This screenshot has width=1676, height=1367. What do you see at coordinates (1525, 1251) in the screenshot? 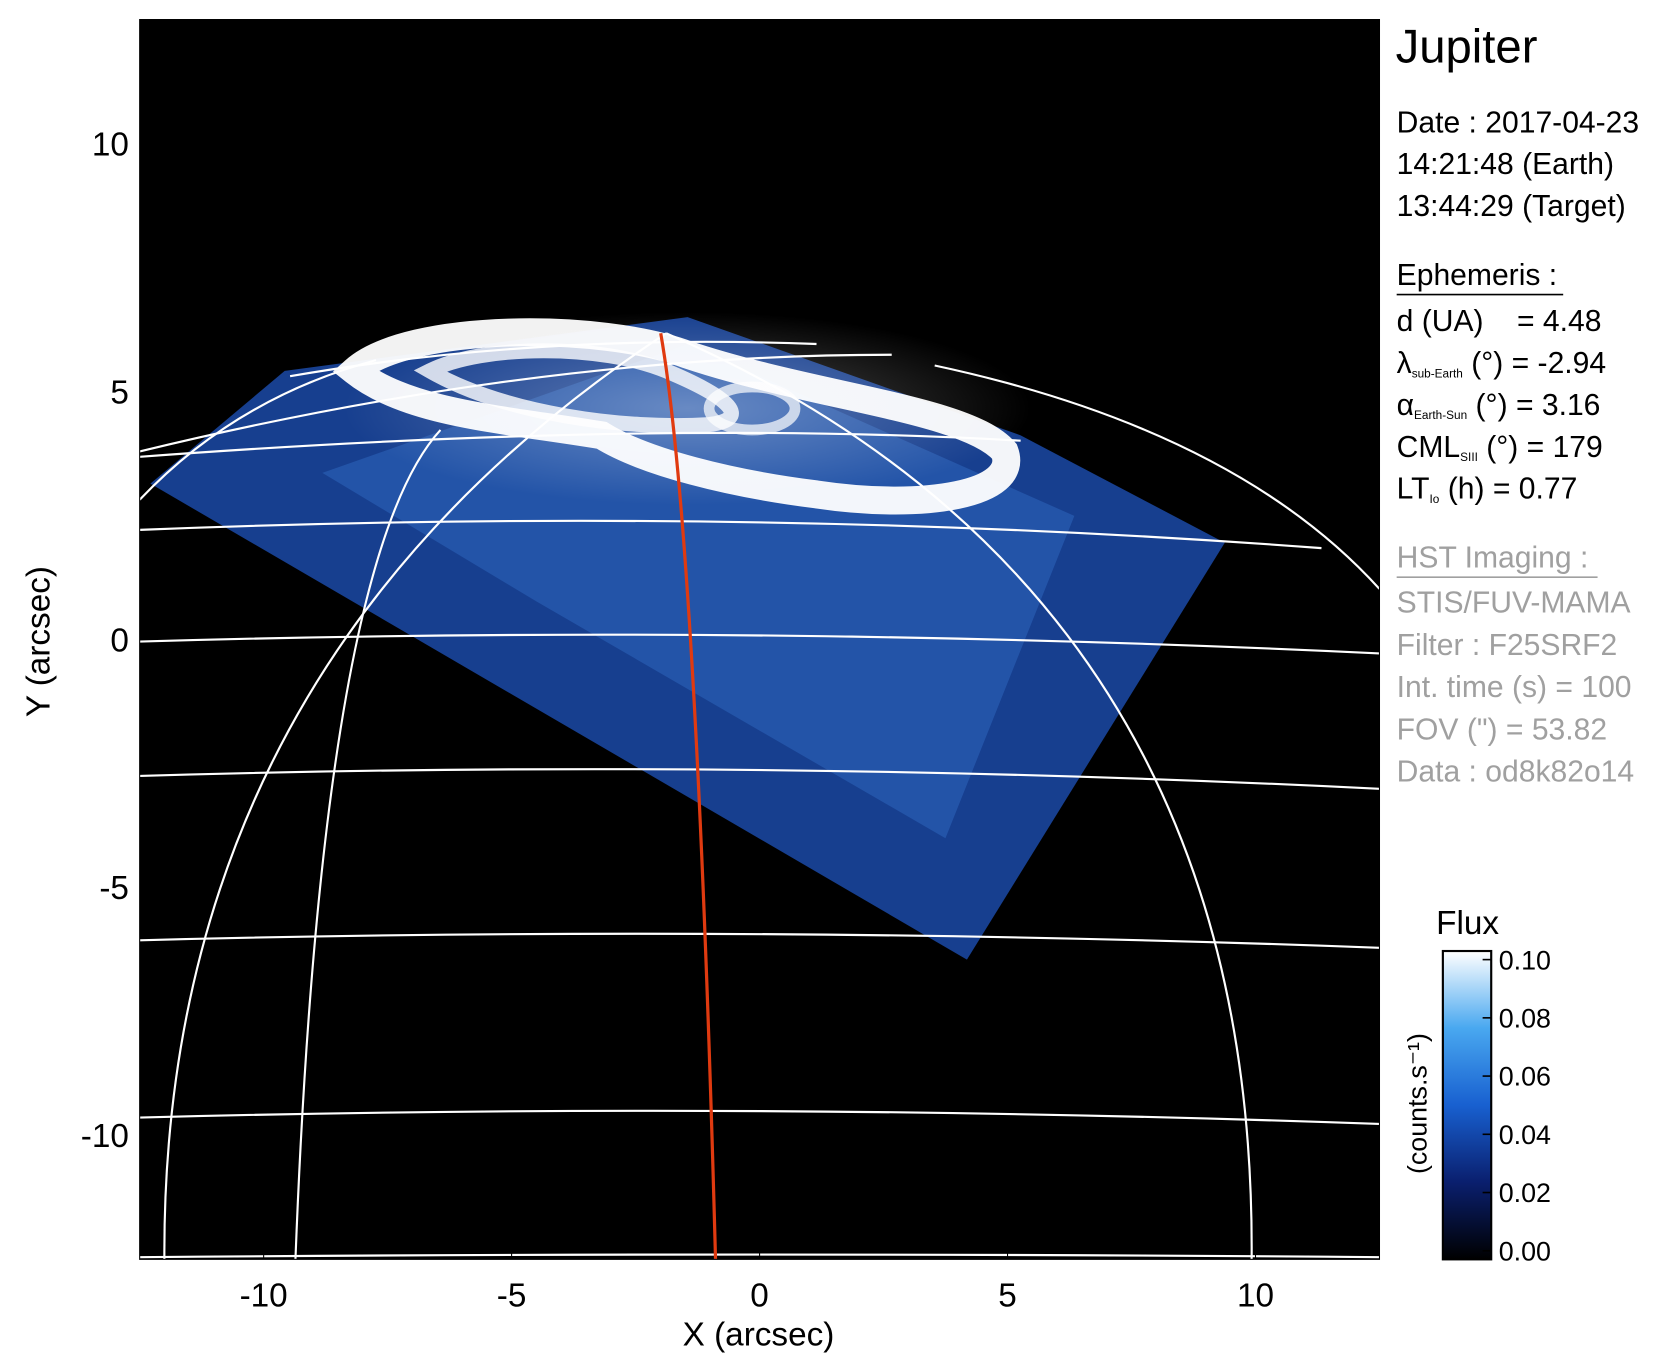
I see `colorbar-tick-label: 0.00` at bounding box center [1525, 1251].